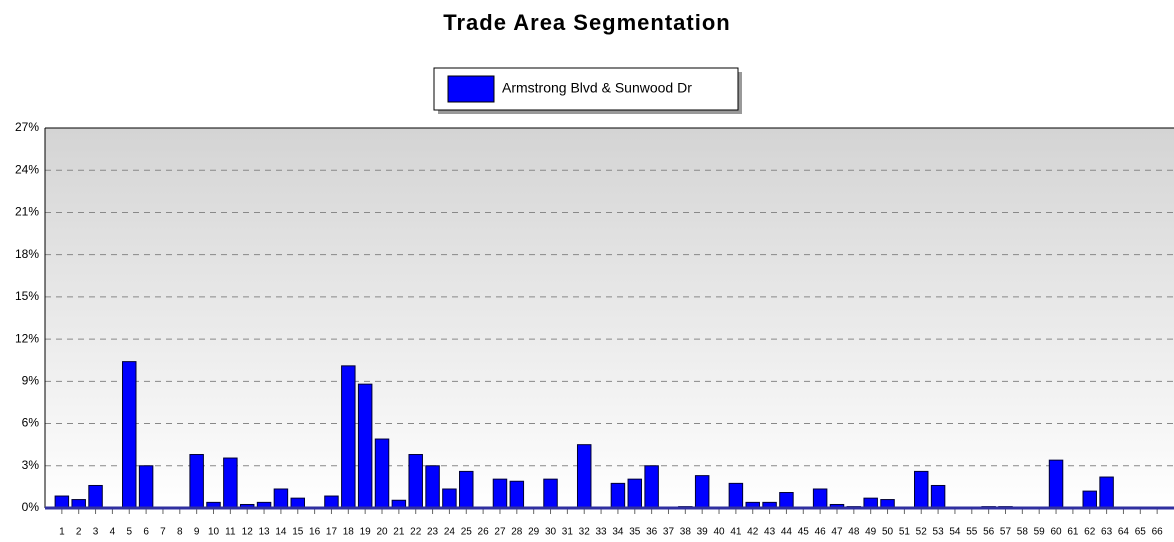 This screenshot has width=1174, height=542. I want to click on x-tick-label: 40, so click(719, 532).